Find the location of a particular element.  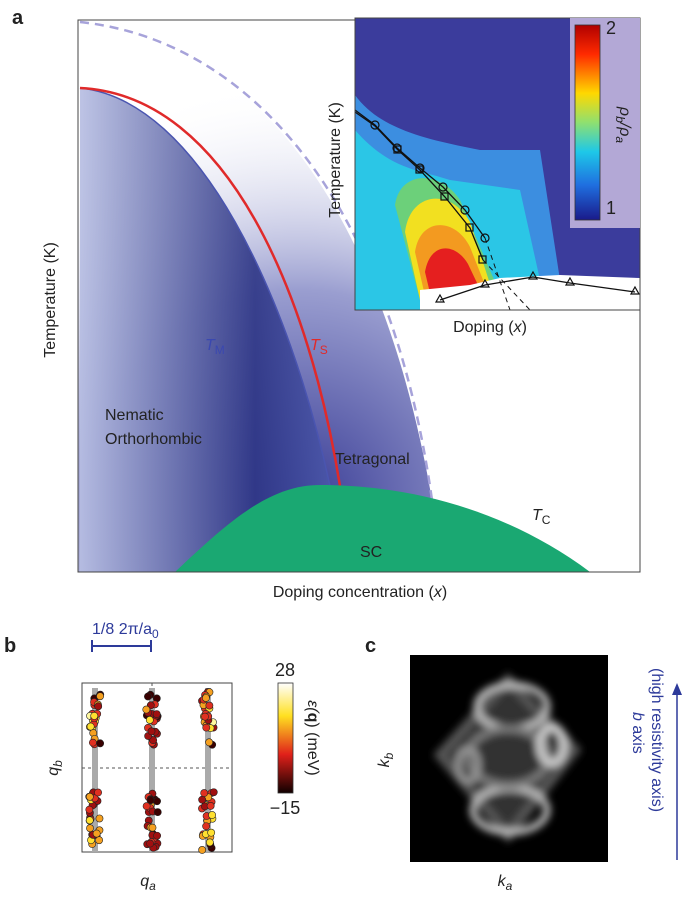

label-sub: C is located at coordinates (546, 520).